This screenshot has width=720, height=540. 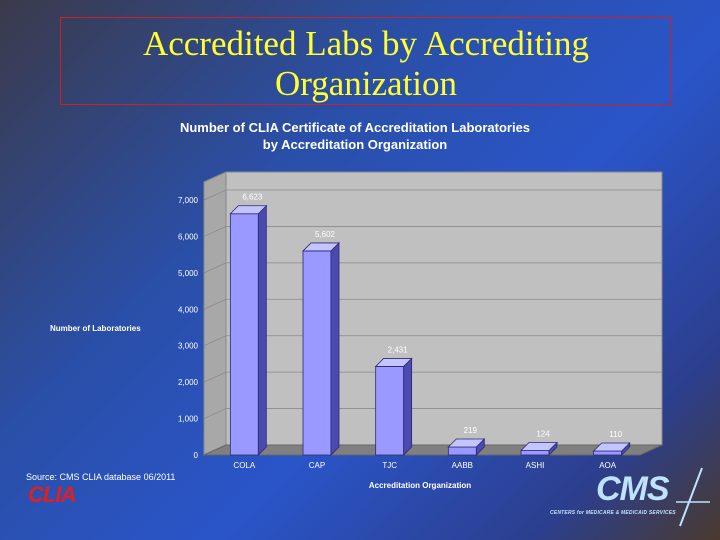 I want to click on y-tick-label: 6,000, so click(x=188, y=236).